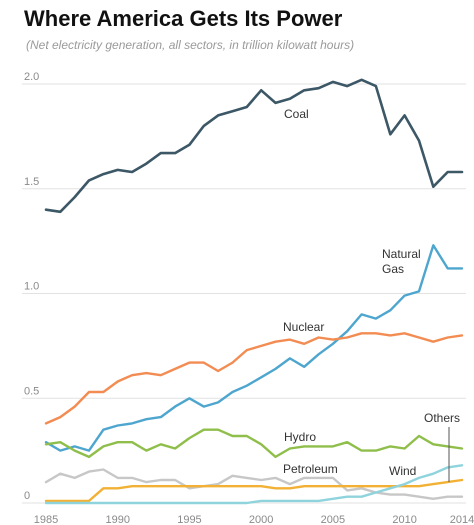 Image resolution: width=474 pixels, height=525 pixels. What do you see at coordinates (442, 418) in the screenshot?
I see `label-others: Others` at bounding box center [442, 418].